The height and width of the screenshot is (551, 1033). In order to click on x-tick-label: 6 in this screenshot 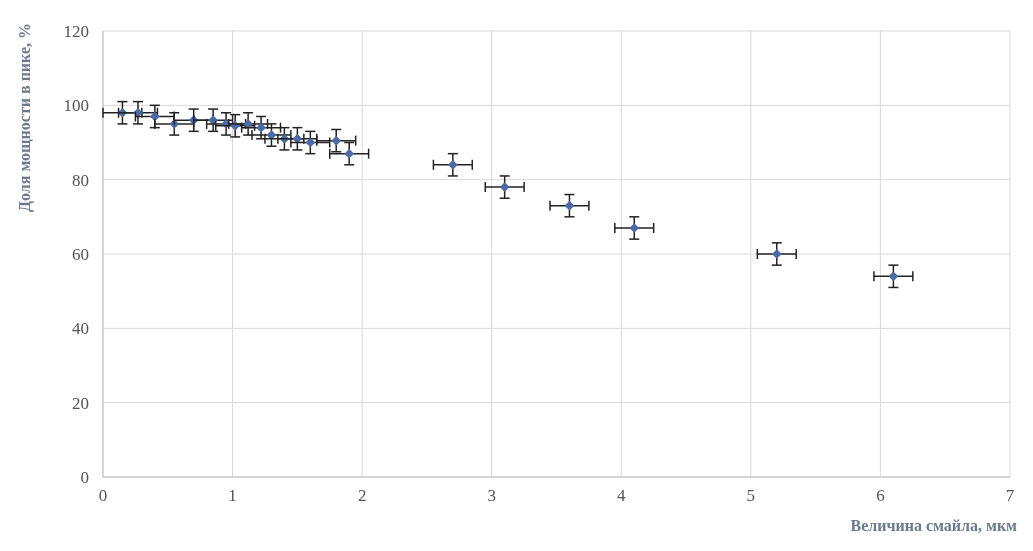, I will do `click(880, 495)`.